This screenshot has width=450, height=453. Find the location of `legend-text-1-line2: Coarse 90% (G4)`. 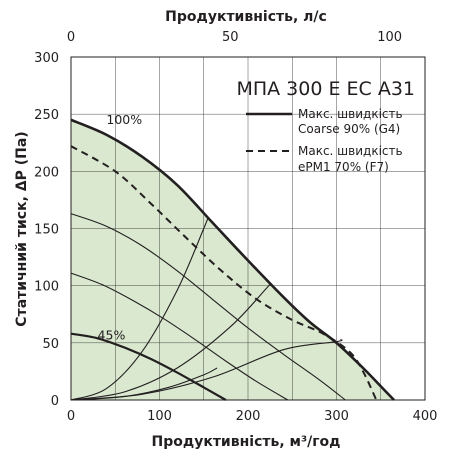

legend-text-1-line2: Coarse 90% (G4) is located at coordinates (349, 129).